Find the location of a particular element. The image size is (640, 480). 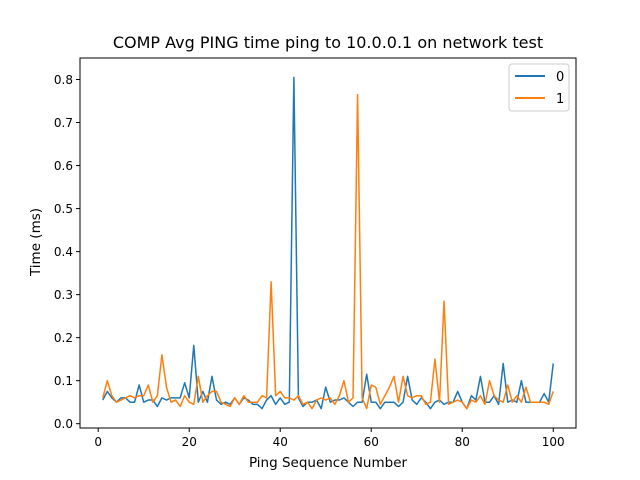

y-tick-label: 0.5 is located at coordinates (63, 209).